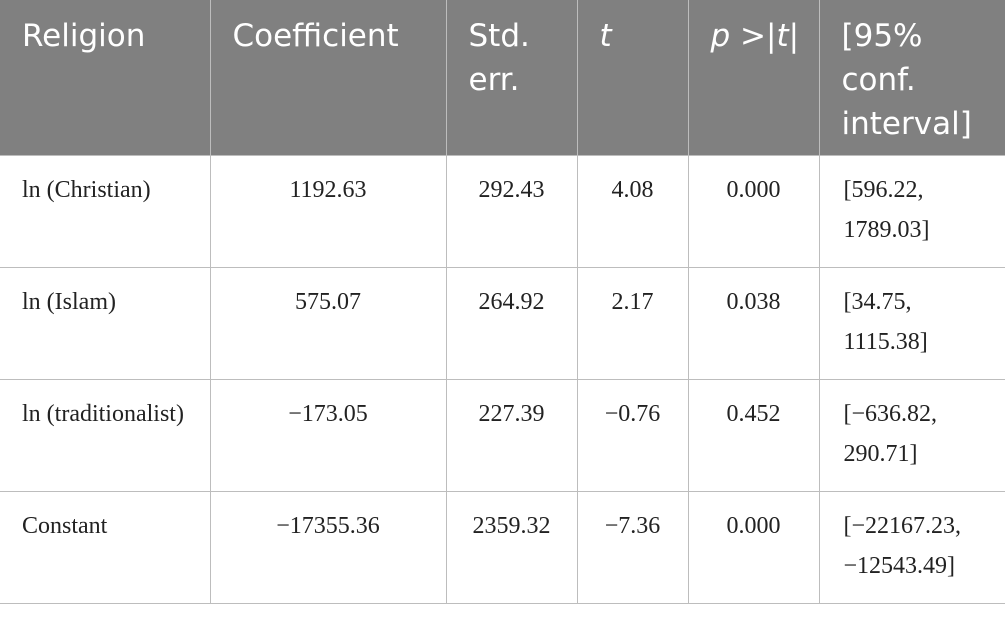 This screenshot has width=1005, height=622. I want to click on header-cell: Coefficient, so click(328, 77).